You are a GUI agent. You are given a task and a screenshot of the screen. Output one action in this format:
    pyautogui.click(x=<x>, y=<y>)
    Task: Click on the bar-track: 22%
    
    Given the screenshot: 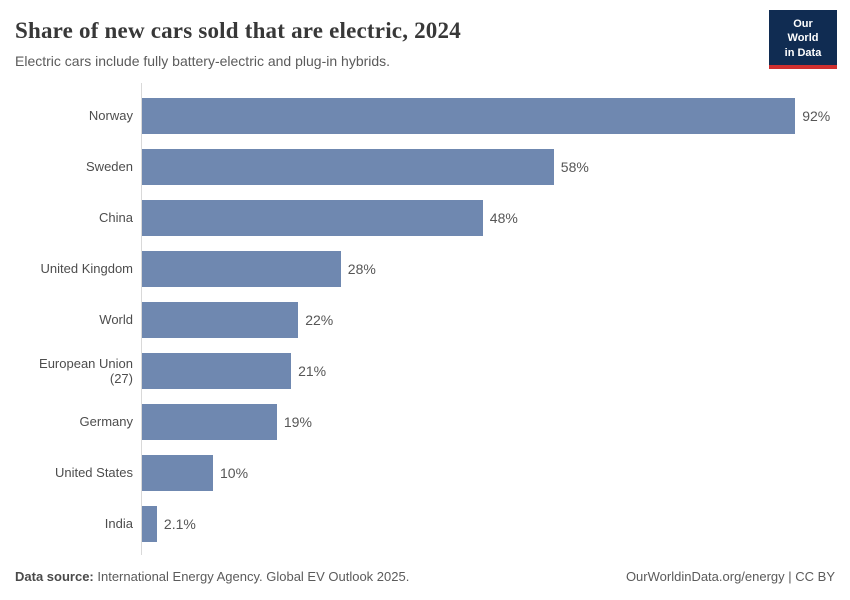 What is the action you would take?
    pyautogui.click(x=484, y=319)
    